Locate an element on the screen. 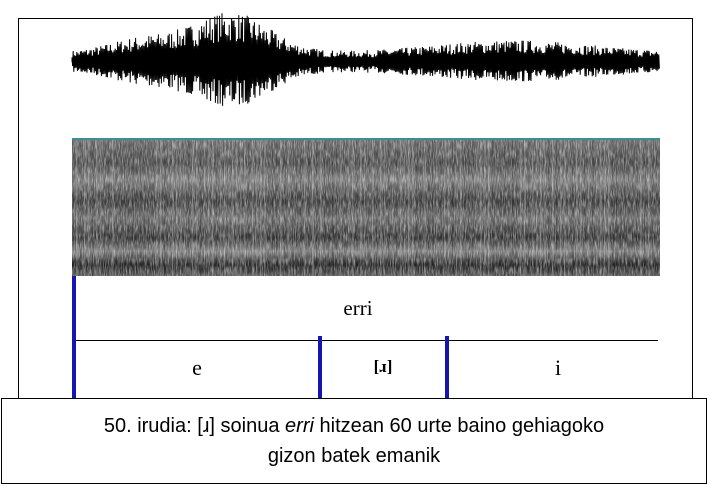 This screenshot has height=486, width=709. caption-text: hitzean 60 urte baino gehiagoko is located at coordinates (462, 426).